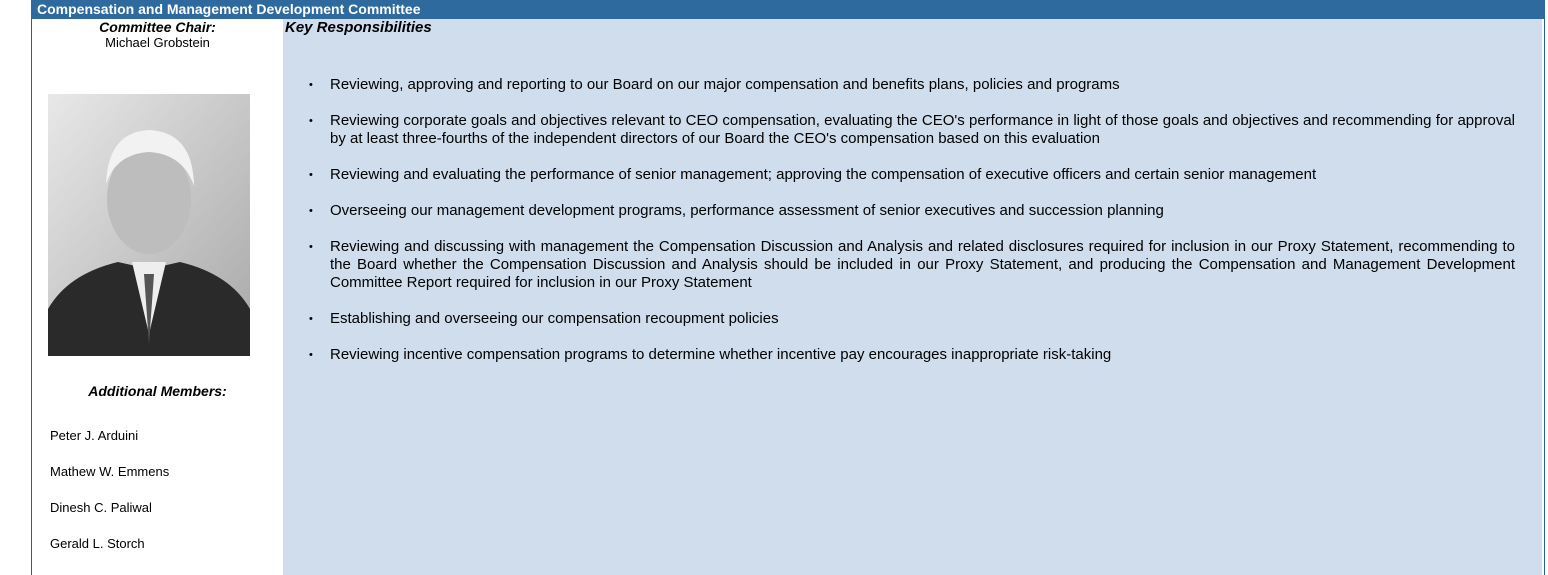 The width and height of the screenshot is (1548, 575). Describe the element at coordinates (94, 435) in the screenshot. I see `member-name: Peter J. Arduini` at that location.